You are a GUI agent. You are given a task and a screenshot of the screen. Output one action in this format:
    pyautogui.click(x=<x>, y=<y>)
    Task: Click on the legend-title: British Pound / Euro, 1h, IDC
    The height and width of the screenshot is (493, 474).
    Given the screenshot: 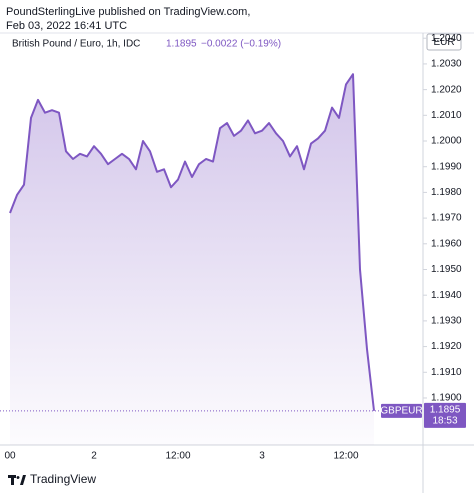 What is the action you would take?
    pyautogui.click(x=76, y=44)
    